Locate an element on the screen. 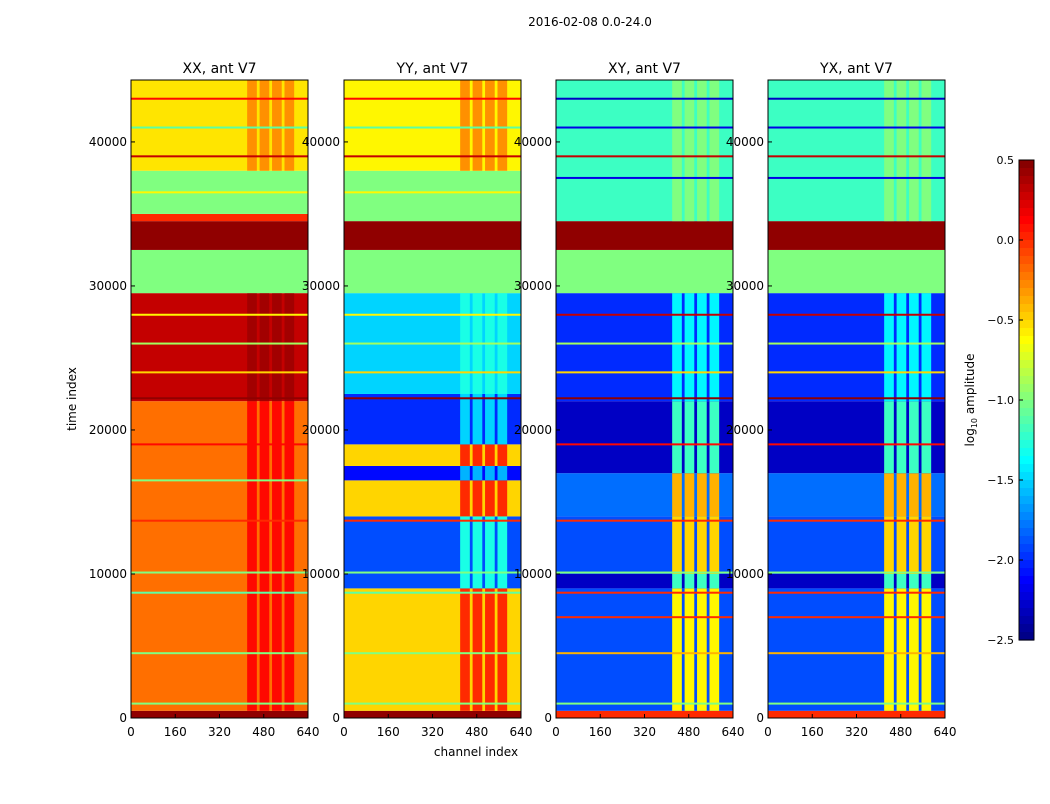 The height and width of the screenshot is (804, 1050). colorbar-tick-label: −2.5 is located at coordinates (1000, 640).